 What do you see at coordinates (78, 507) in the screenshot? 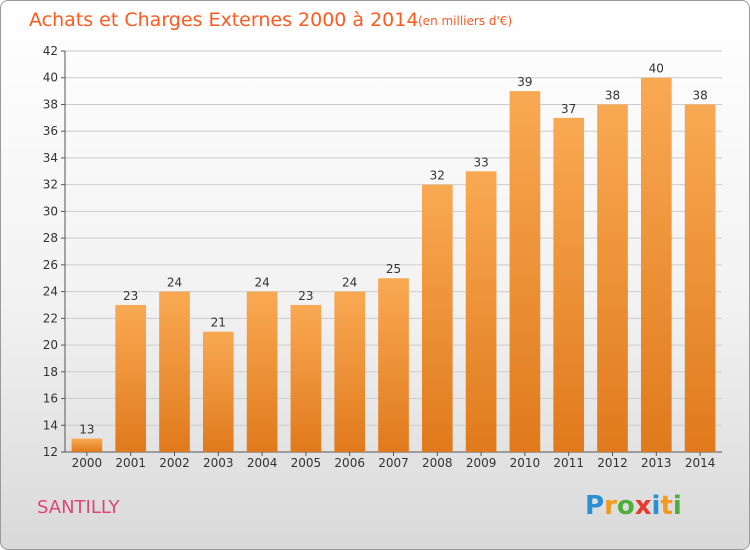
I see `commune-name: SANTILLY` at bounding box center [78, 507].